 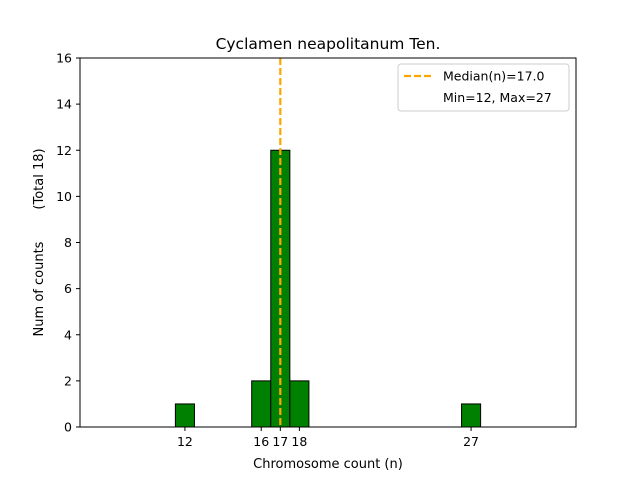 I want to click on y-axis: 0 2 4 6 8 10 12 14 16, so click(x=68, y=243).